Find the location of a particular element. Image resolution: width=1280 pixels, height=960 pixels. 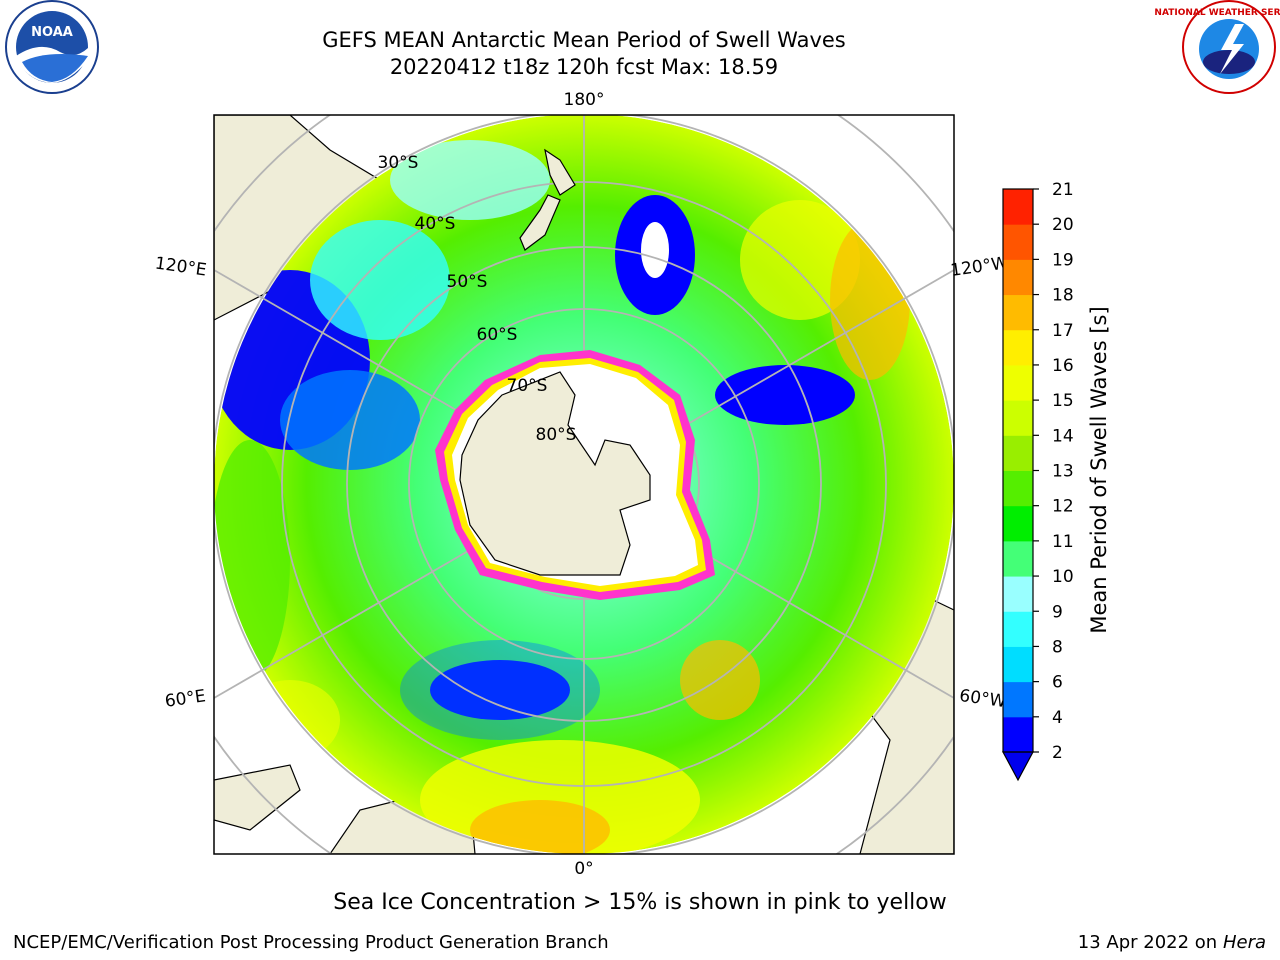

latitude-label-70s: 70°S is located at coordinates (527, 386).